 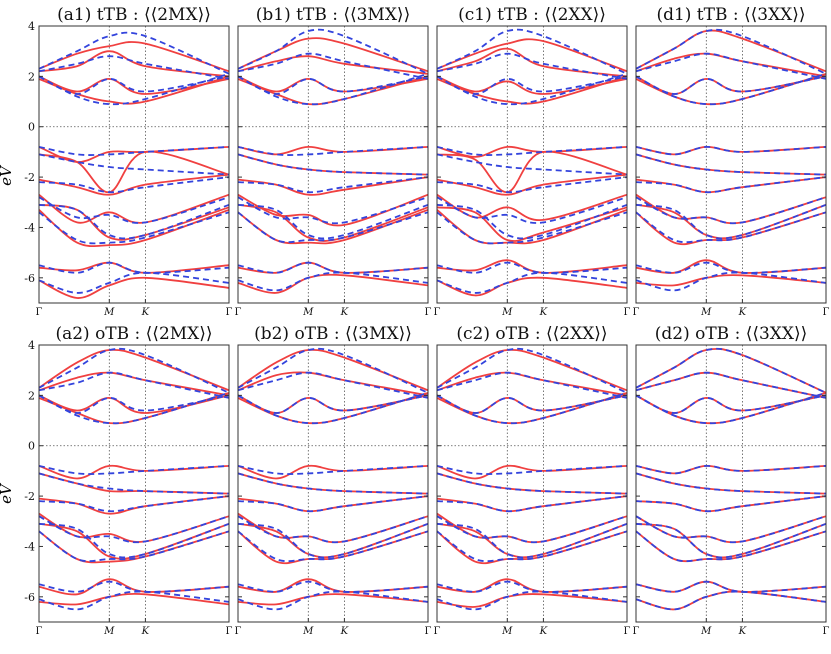 I want to click on panel-1: (b1) tTB : ⟨⟨3MX⟩⟩ Γ M K Γ, so click(x=333, y=161).